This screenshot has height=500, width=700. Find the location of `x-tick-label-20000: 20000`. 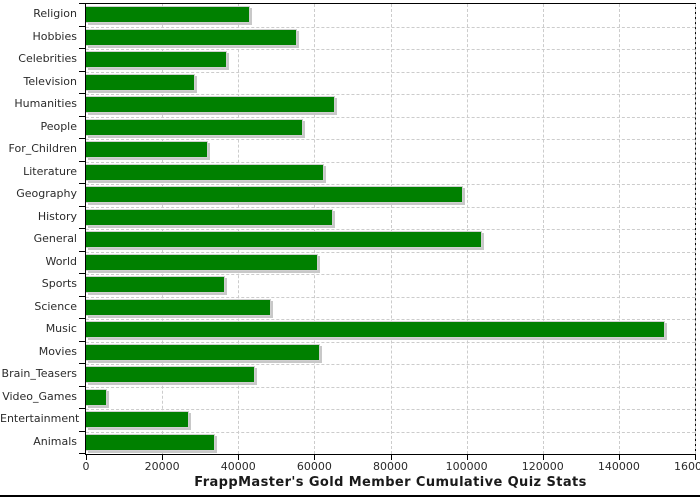

x-tick-label-20000: 20000 is located at coordinates (162, 466).